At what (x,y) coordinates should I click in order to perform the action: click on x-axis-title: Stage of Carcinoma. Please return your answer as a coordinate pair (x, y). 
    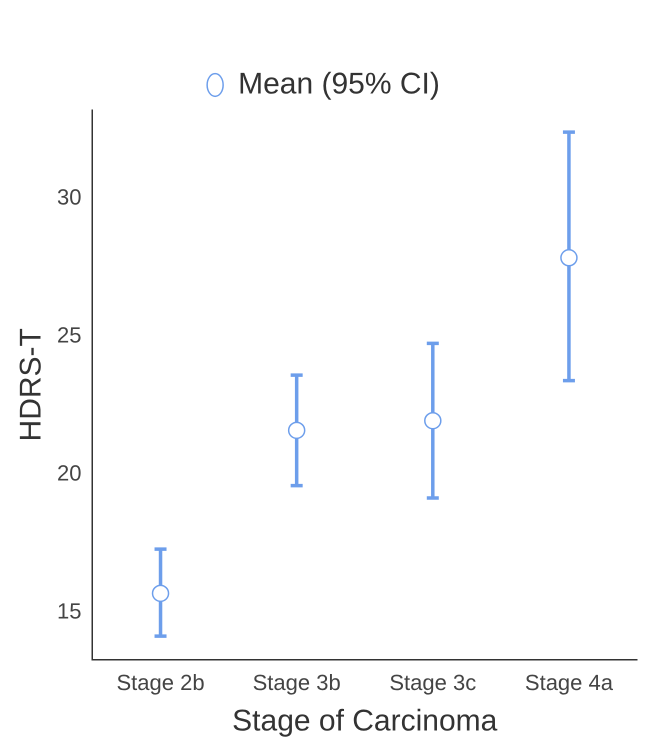
    Looking at the image, I should click on (365, 721).